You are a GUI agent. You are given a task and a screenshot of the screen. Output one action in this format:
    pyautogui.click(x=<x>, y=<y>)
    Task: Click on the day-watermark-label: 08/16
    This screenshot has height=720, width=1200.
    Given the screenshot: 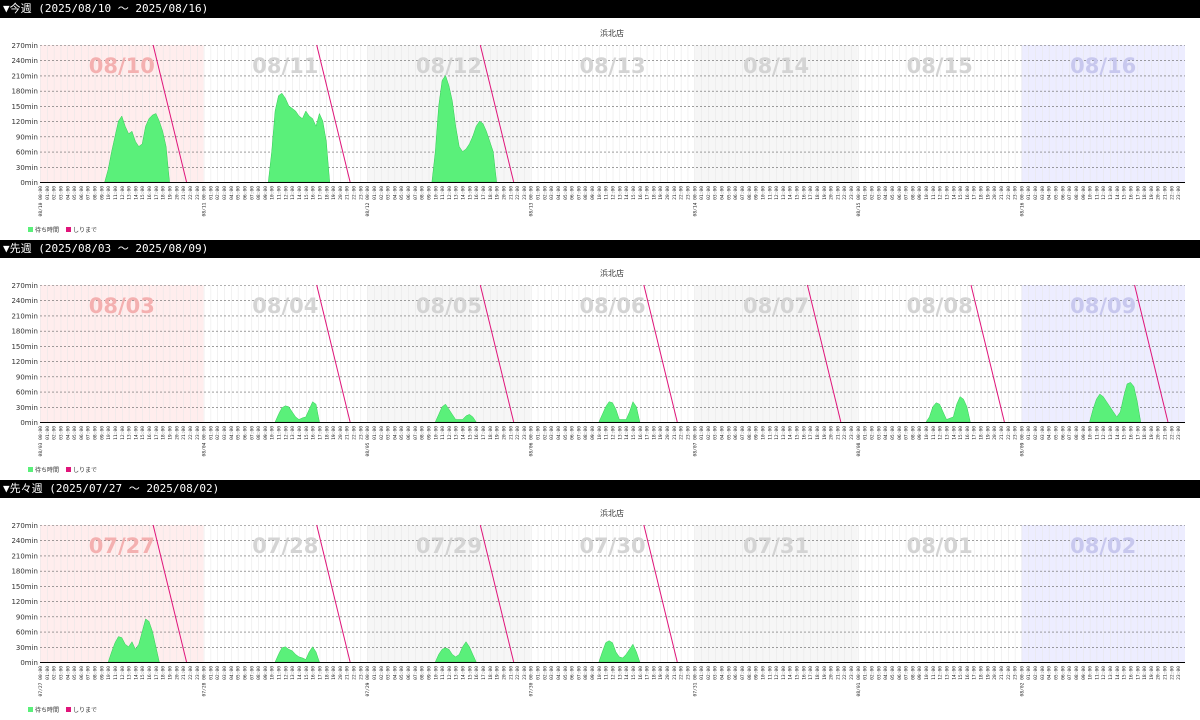 What is the action you would take?
    pyautogui.click(x=1103, y=66)
    